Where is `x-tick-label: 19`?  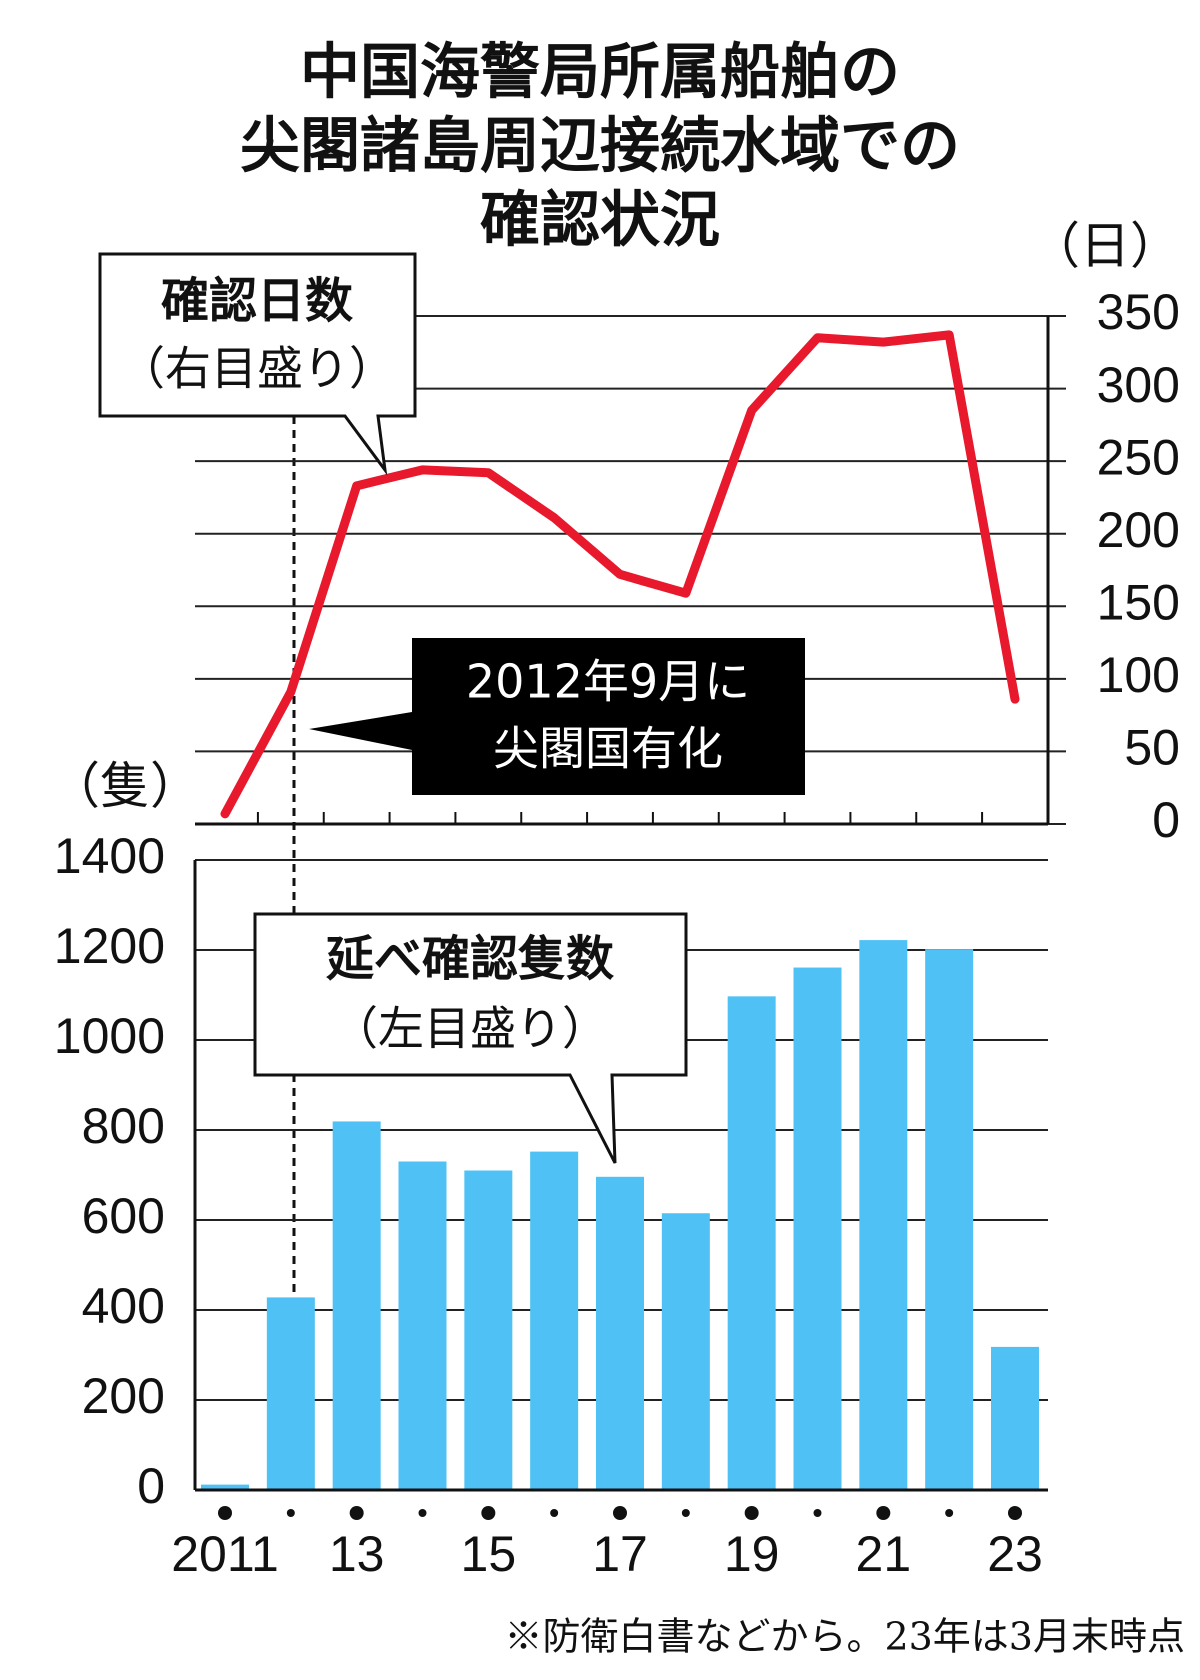 x-tick-label: 19 is located at coordinates (752, 1554).